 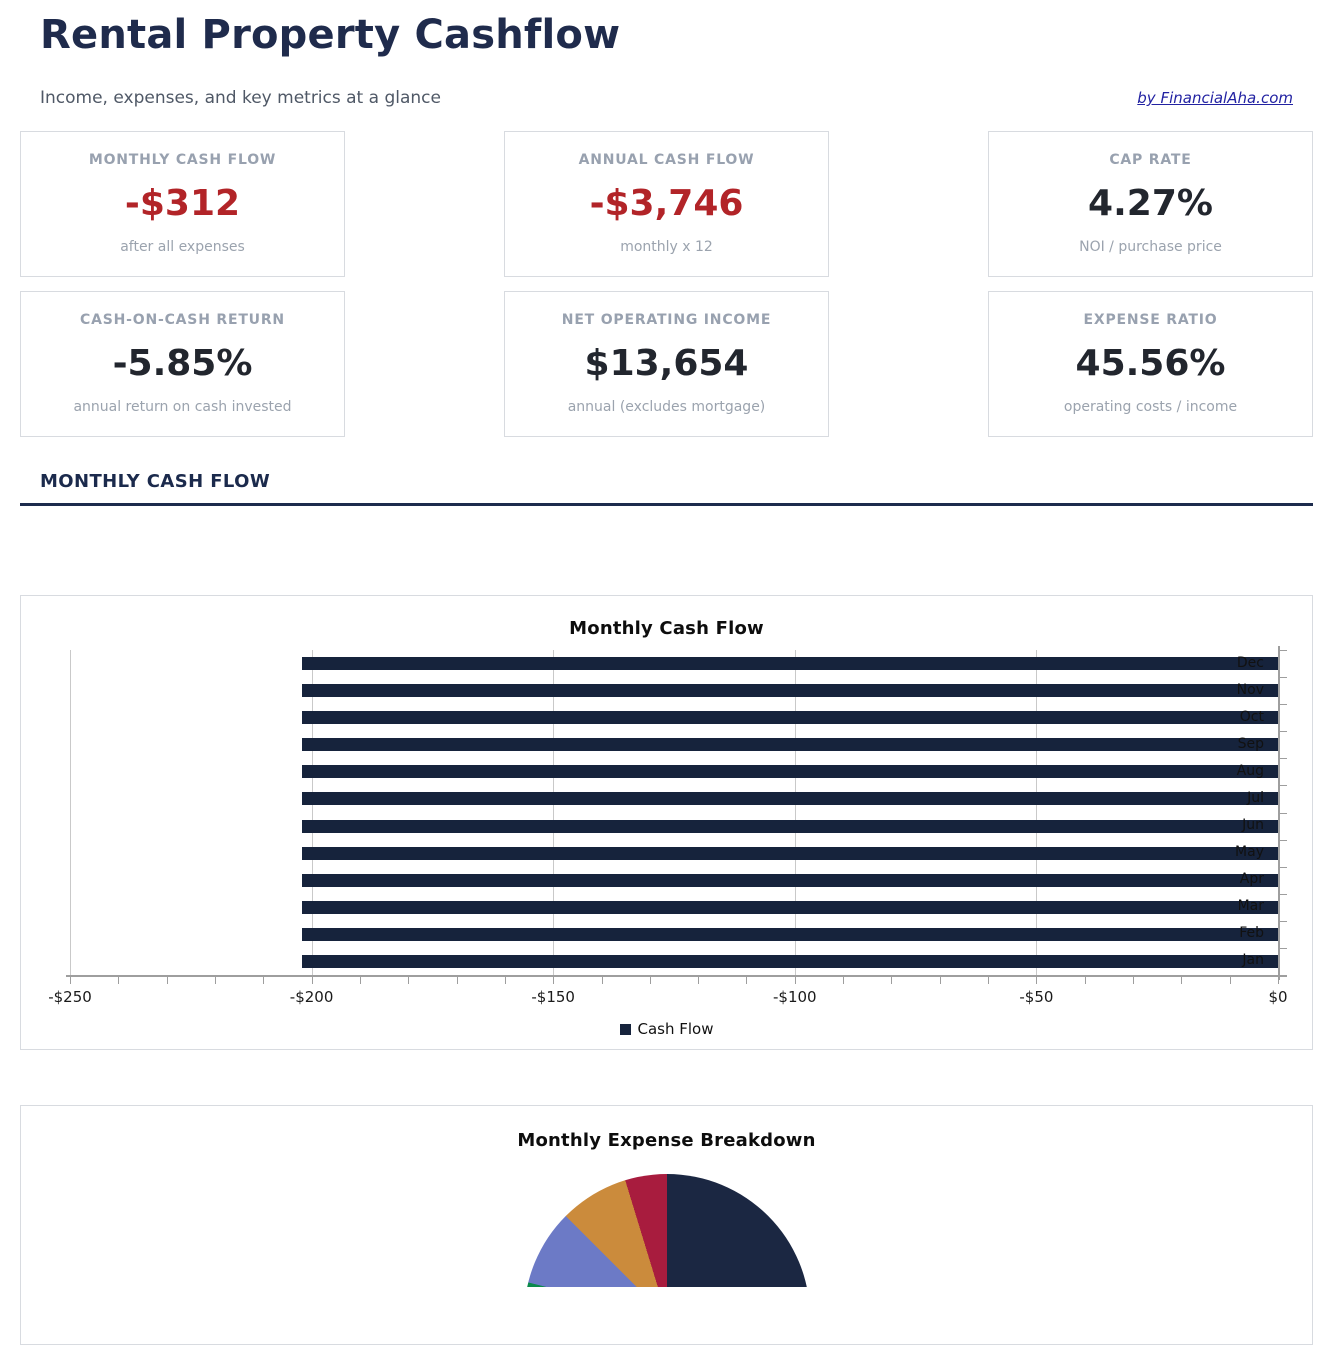 What do you see at coordinates (789, 907) in the screenshot?
I see `bar-mar` at bounding box center [789, 907].